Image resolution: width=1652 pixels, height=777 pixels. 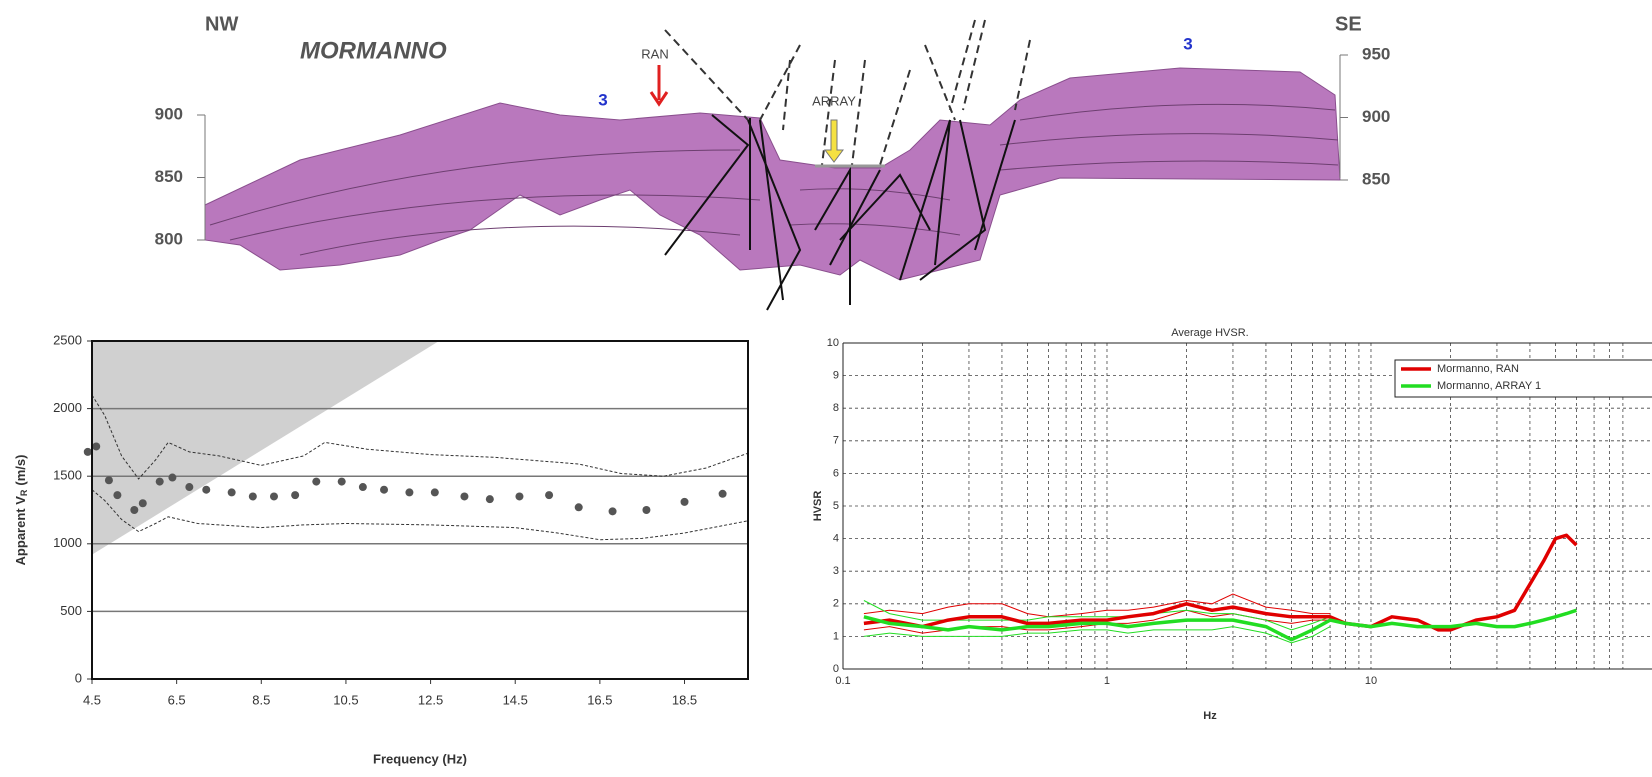 What do you see at coordinates (1371, 681) in the screenshot?
I see `x-tick-label: 10` at bounding box center [1371, 681].